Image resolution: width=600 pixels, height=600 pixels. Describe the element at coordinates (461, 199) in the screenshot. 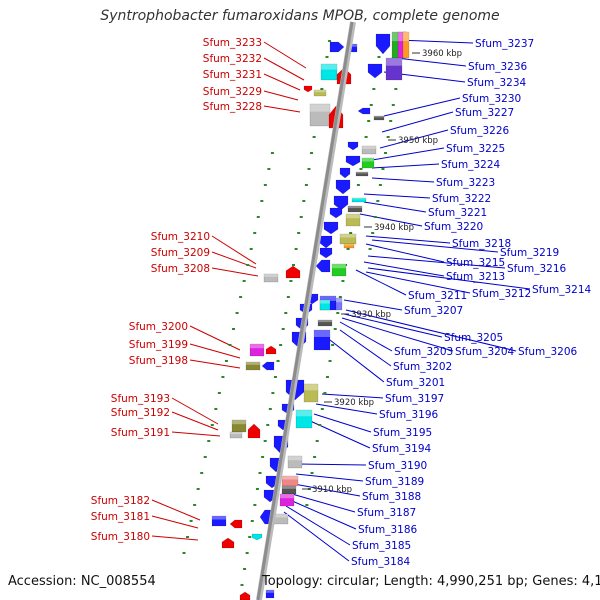

I see `right-gene-label: Sfum_3222` at that location.